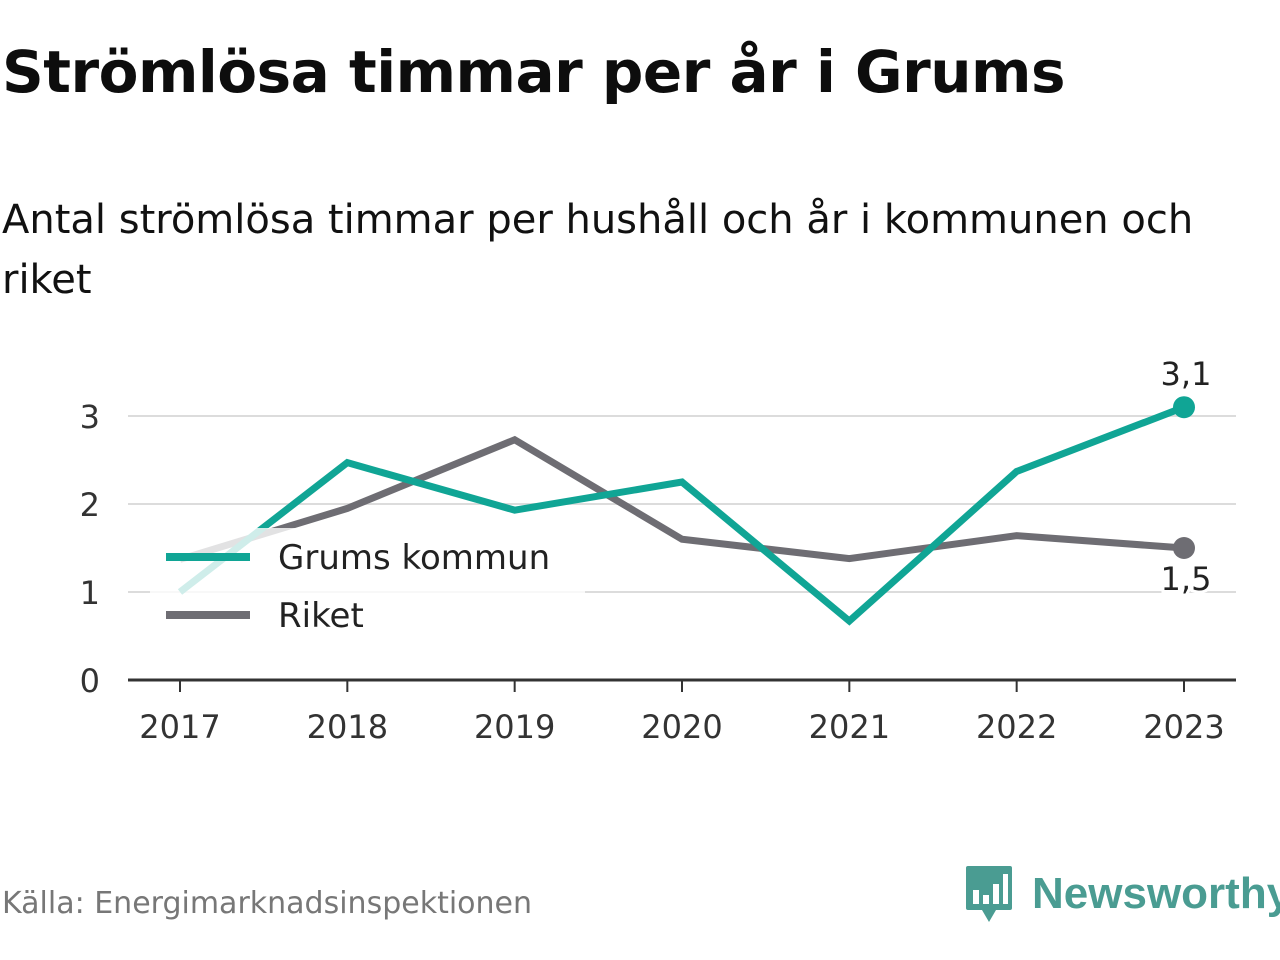 The width and height of the screenshot is (1280, 960). What do you see at coordinates (1186, 579) in the screenshot?
I see `end-value-label: 1,5` at bounding box center [1186, 579].